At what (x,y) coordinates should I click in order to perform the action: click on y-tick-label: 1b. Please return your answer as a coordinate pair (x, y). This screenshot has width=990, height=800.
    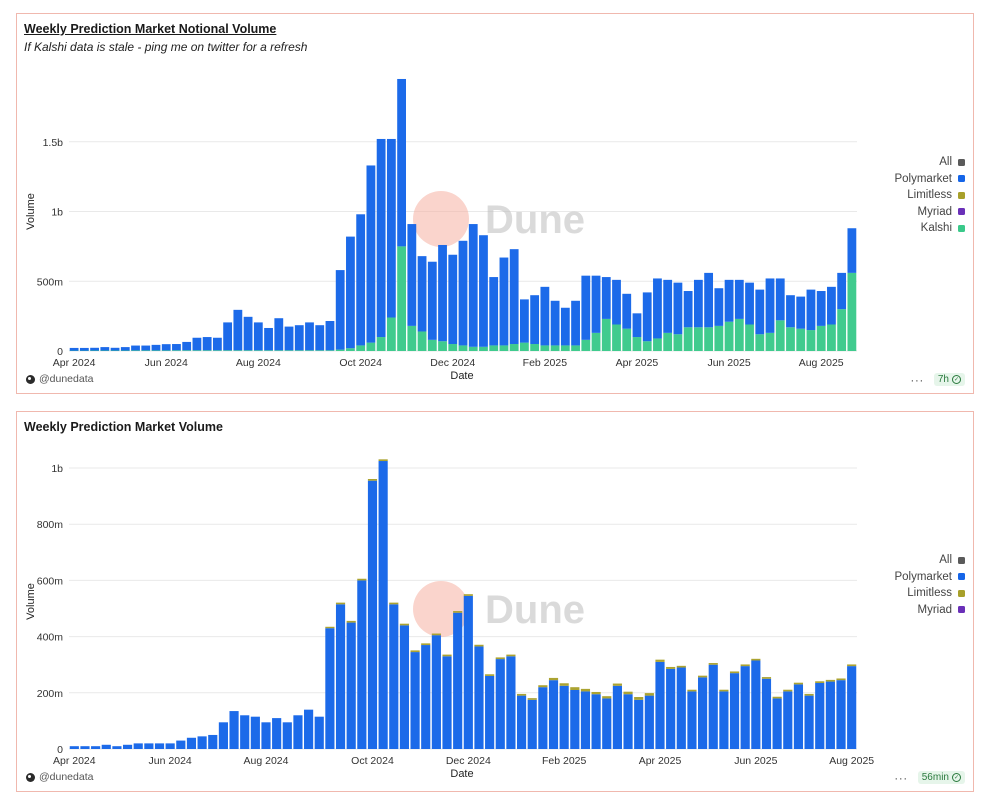
    Looking at the image, I should click on (57, 469).